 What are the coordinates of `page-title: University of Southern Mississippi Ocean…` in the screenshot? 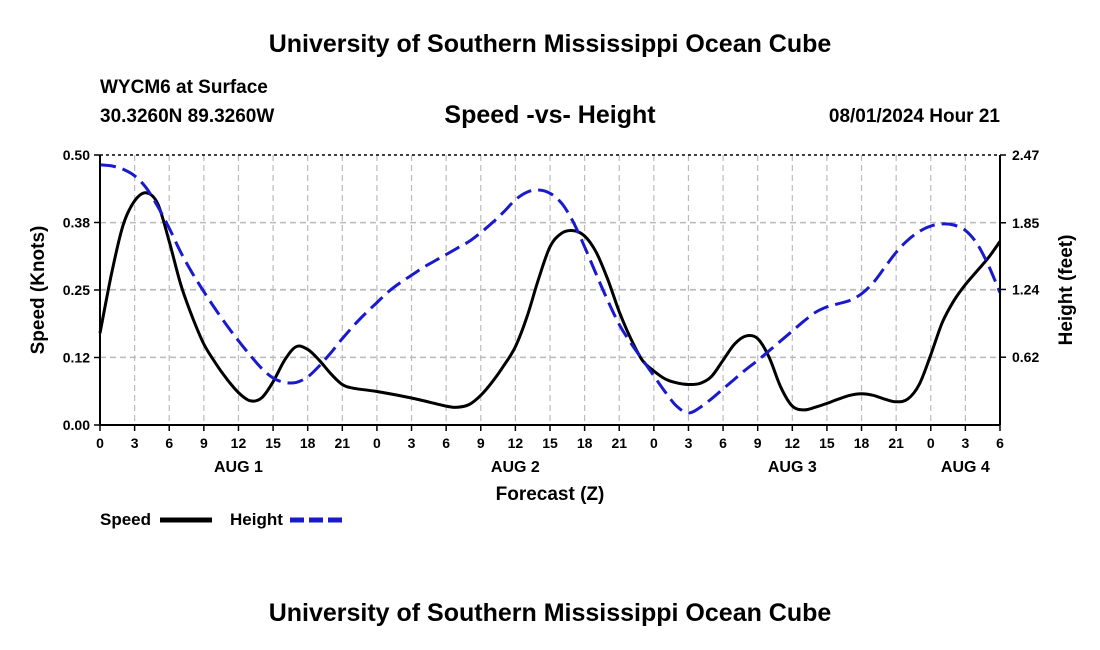 It's located at (550, 44).